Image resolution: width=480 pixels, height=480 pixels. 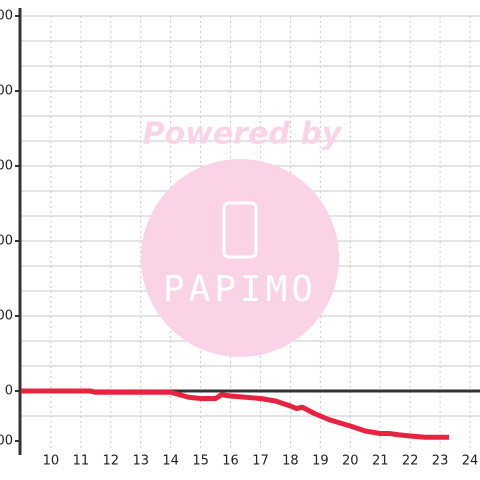 What do you see at coordinates (140, 461) in the screenshot?
I see `x-tick-label: 13` at bounding box center [140, 461].